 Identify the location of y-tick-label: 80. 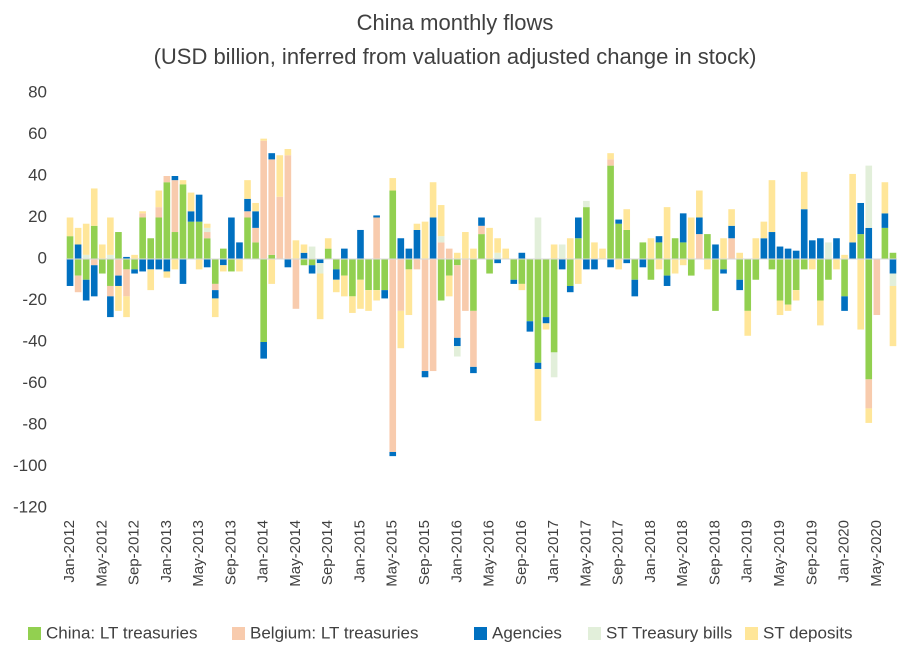
(37, 91).